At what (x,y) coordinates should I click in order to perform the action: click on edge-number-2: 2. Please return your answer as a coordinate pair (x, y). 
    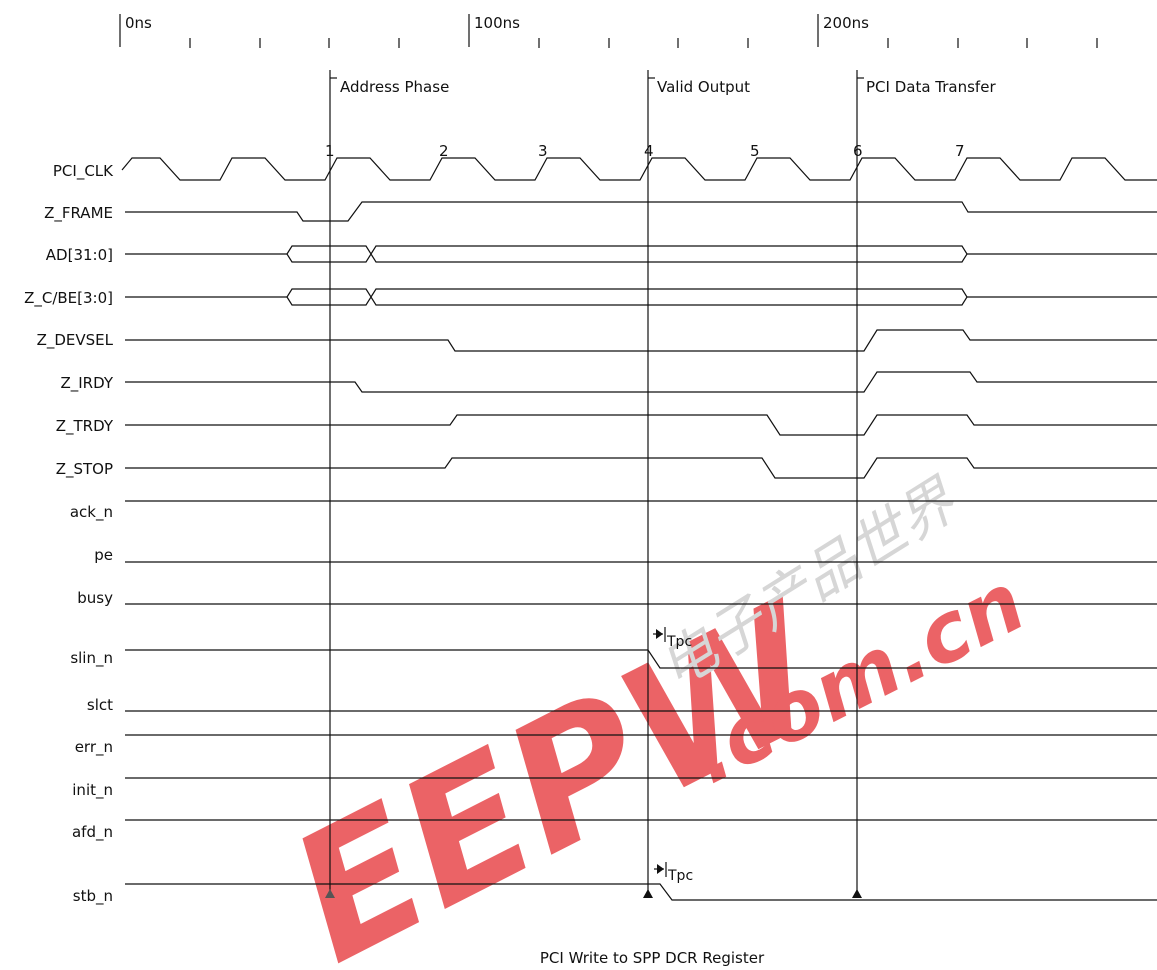
    Looking at the image, I should click on (444, 151).